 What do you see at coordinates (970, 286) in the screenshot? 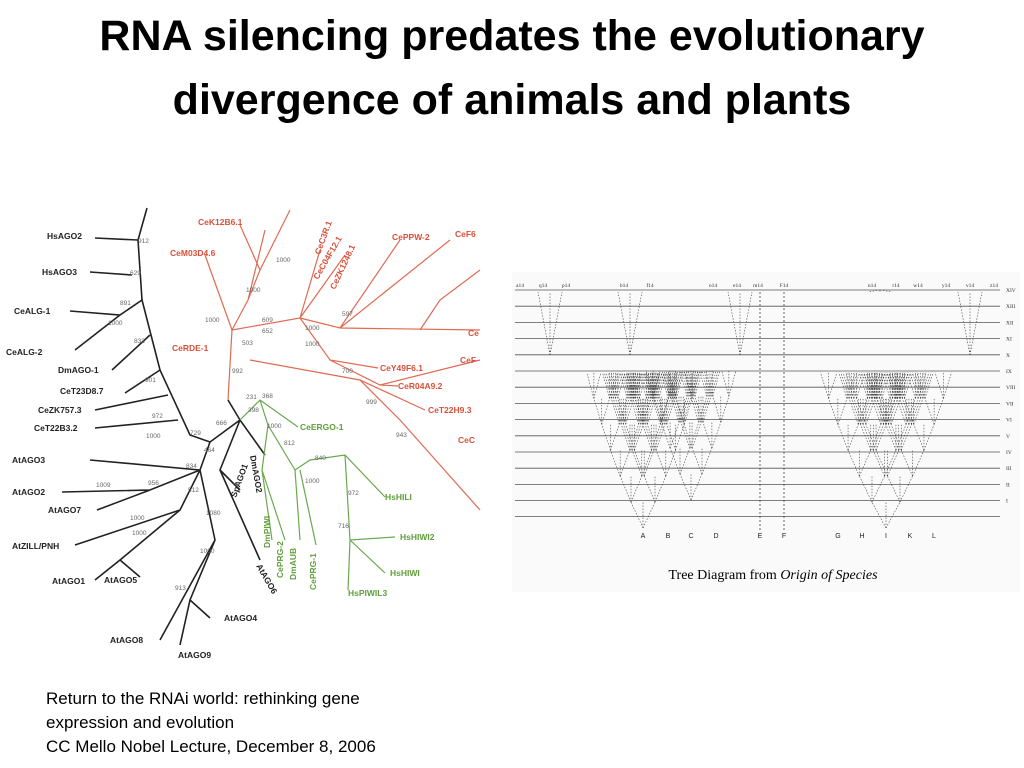
I see `top-label: v14` at bounding box center [970, 286].